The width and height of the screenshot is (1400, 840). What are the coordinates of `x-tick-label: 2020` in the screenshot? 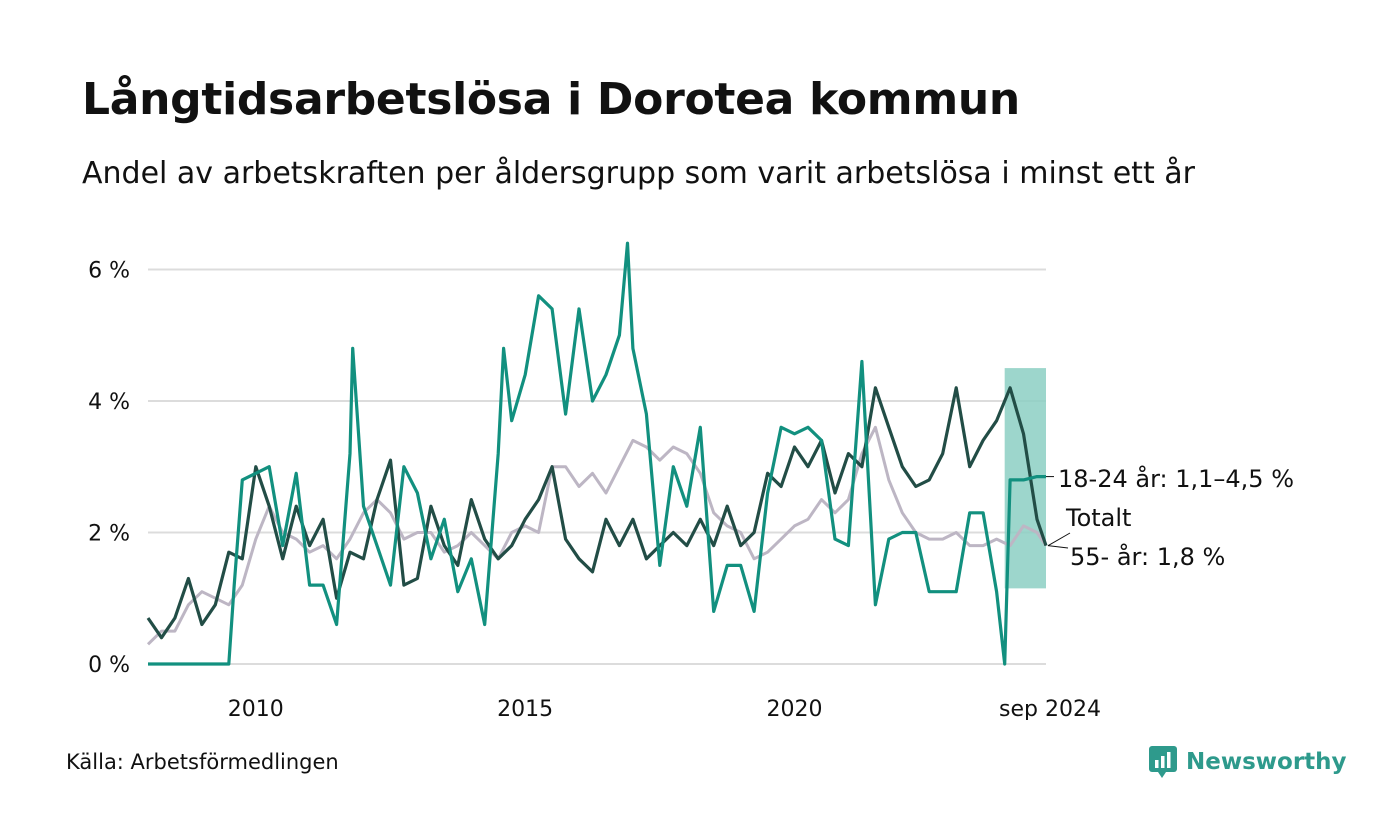 It's located at (795, 708).